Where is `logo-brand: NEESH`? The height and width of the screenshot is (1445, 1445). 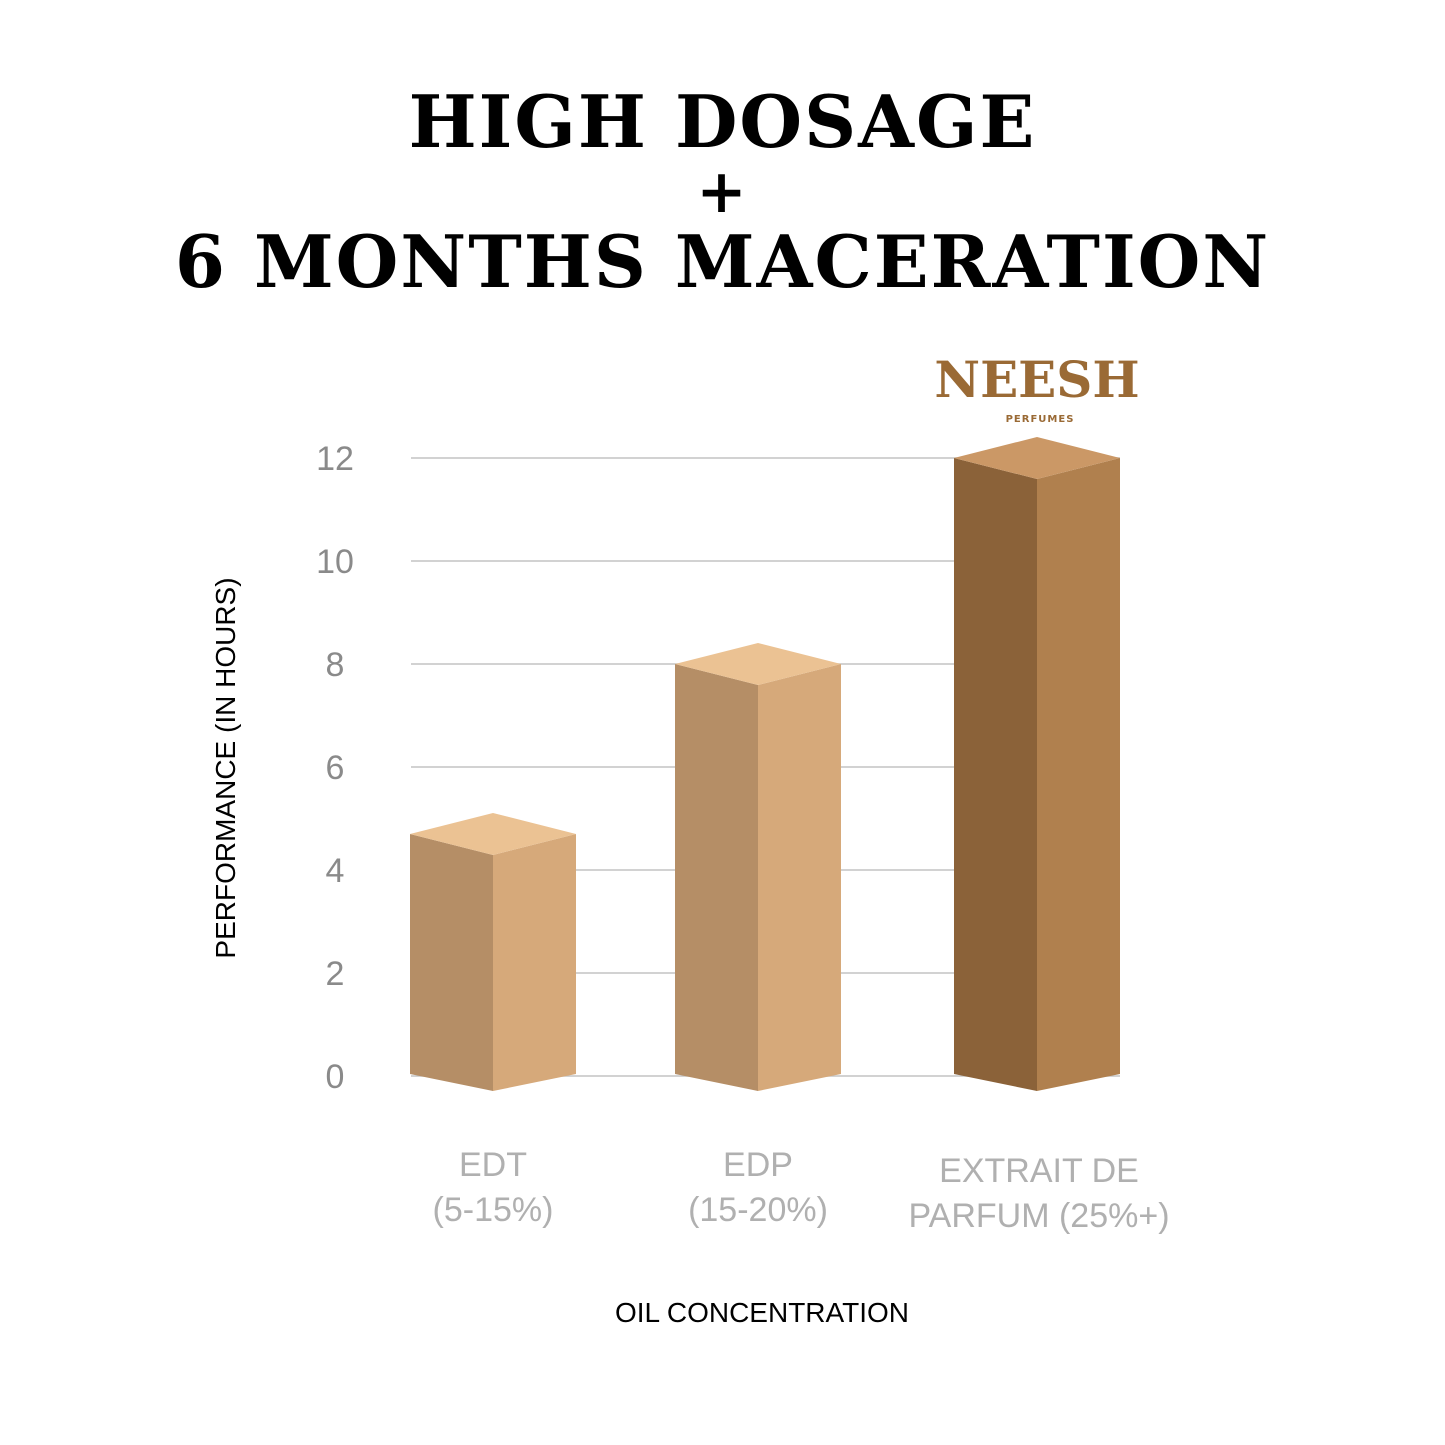 logo-brand: NEESH is located at coordinates (1036, 379).